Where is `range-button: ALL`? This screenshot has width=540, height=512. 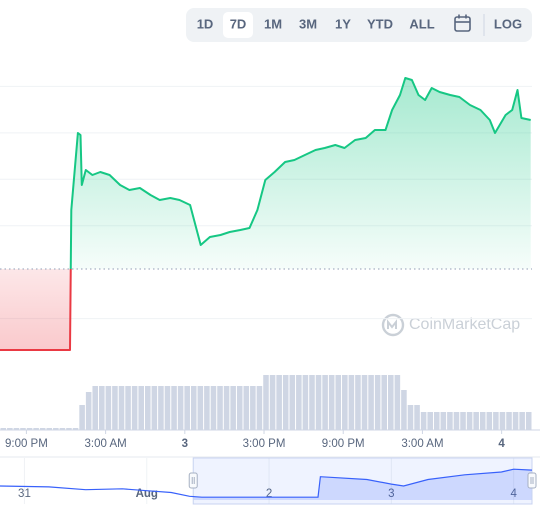 range-button: ALL is located at coordinates (421, 23).